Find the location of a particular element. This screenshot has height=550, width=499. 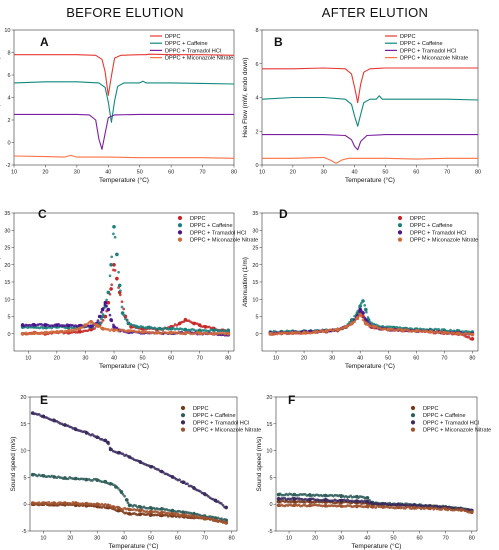

y-tick-label: 30 is located at coordinates (7, 231).